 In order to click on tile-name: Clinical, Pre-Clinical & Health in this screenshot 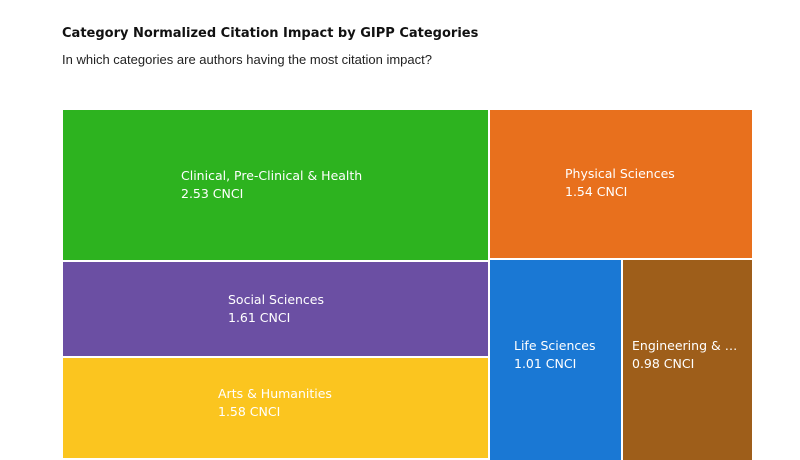, I will do `click(272, 175)`.